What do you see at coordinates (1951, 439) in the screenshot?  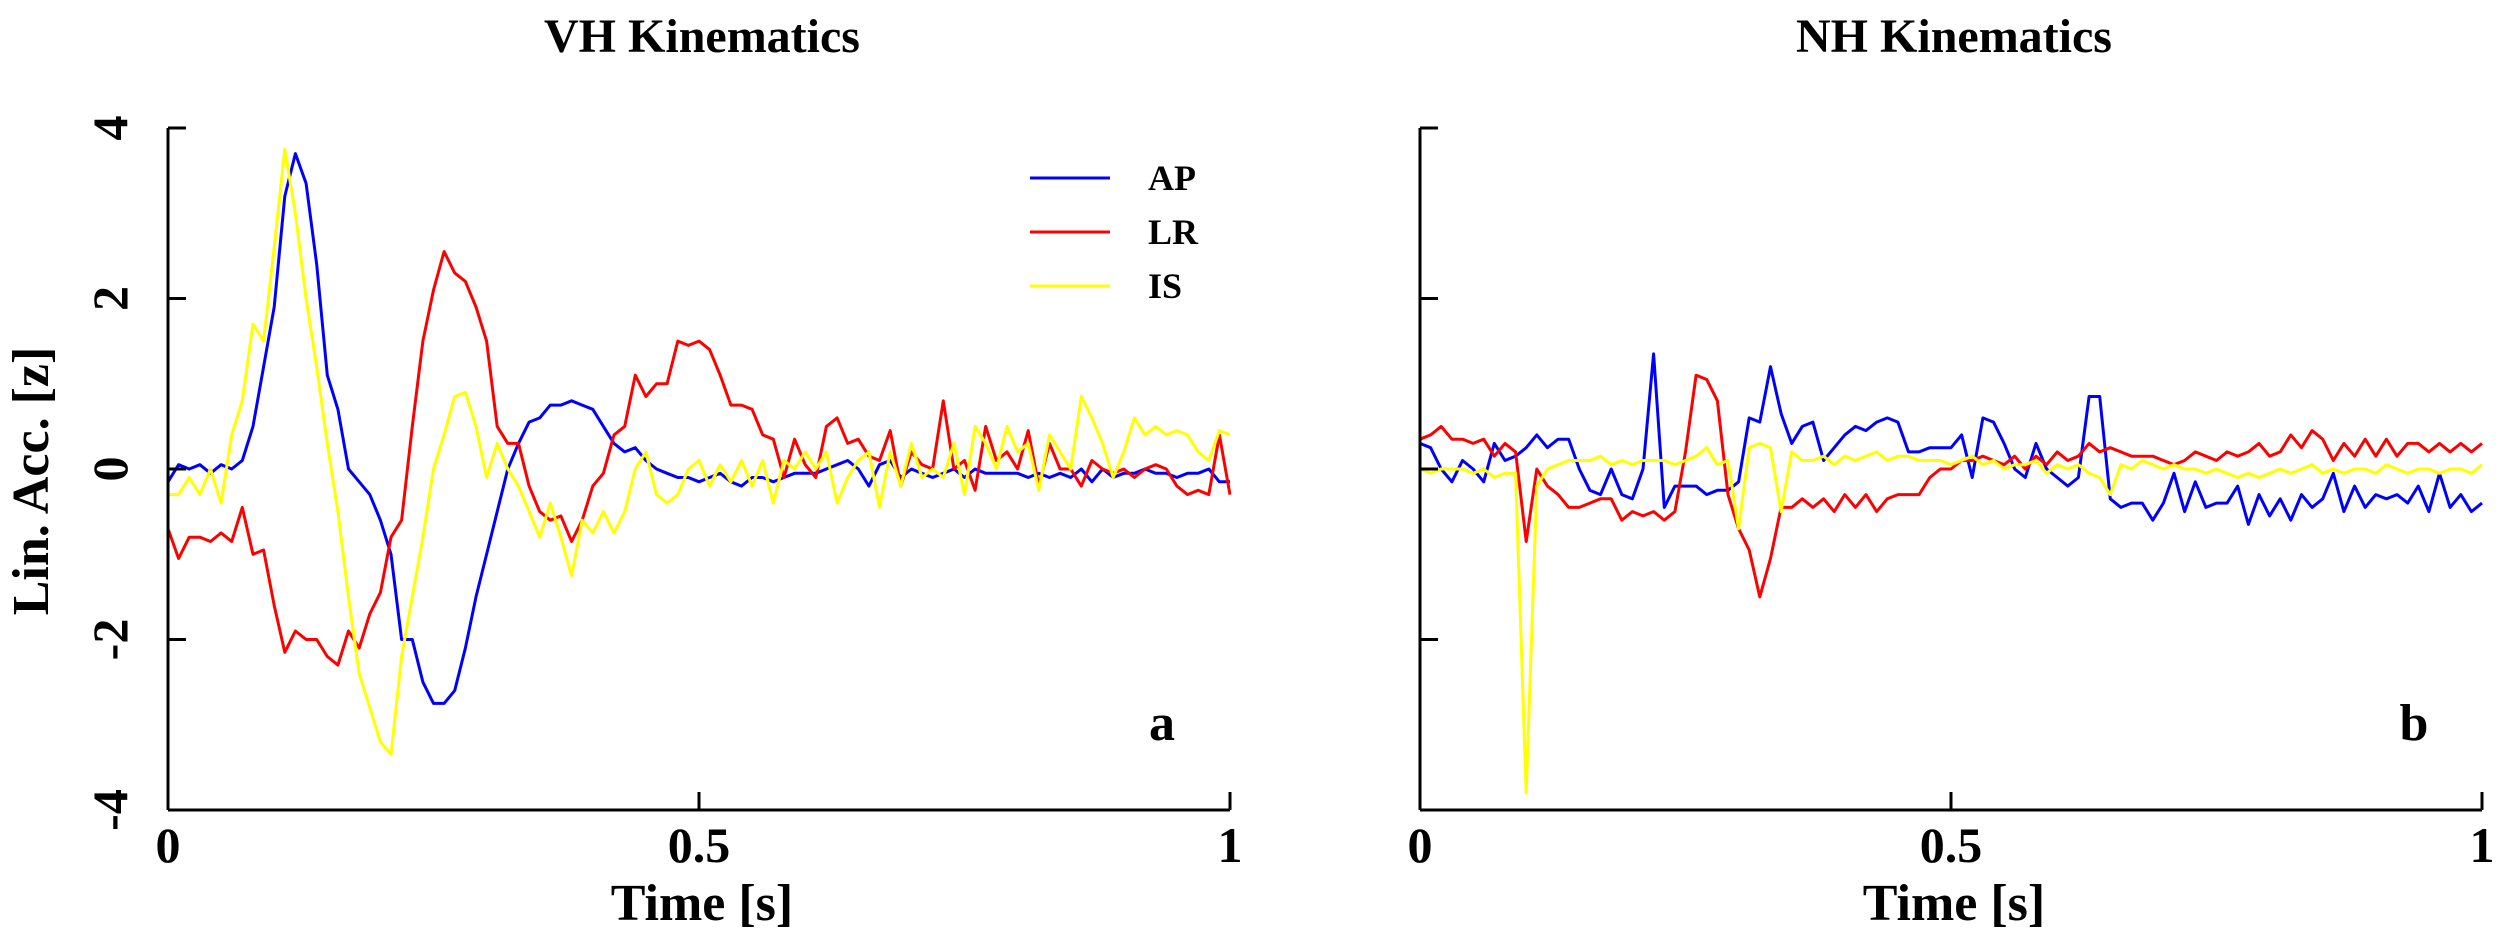 I see `series-line-ap` at bounding box center [1951, 439].